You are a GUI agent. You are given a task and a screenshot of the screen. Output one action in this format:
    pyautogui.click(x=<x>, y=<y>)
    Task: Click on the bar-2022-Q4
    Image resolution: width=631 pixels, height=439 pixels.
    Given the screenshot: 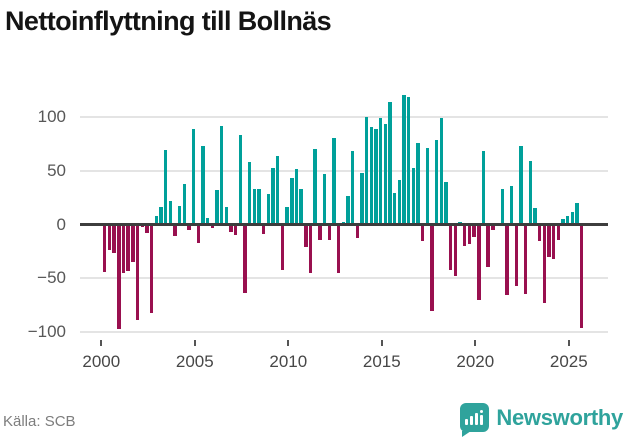 What is the action you would take?
    pyautogui.click(x=530, y=193)
    